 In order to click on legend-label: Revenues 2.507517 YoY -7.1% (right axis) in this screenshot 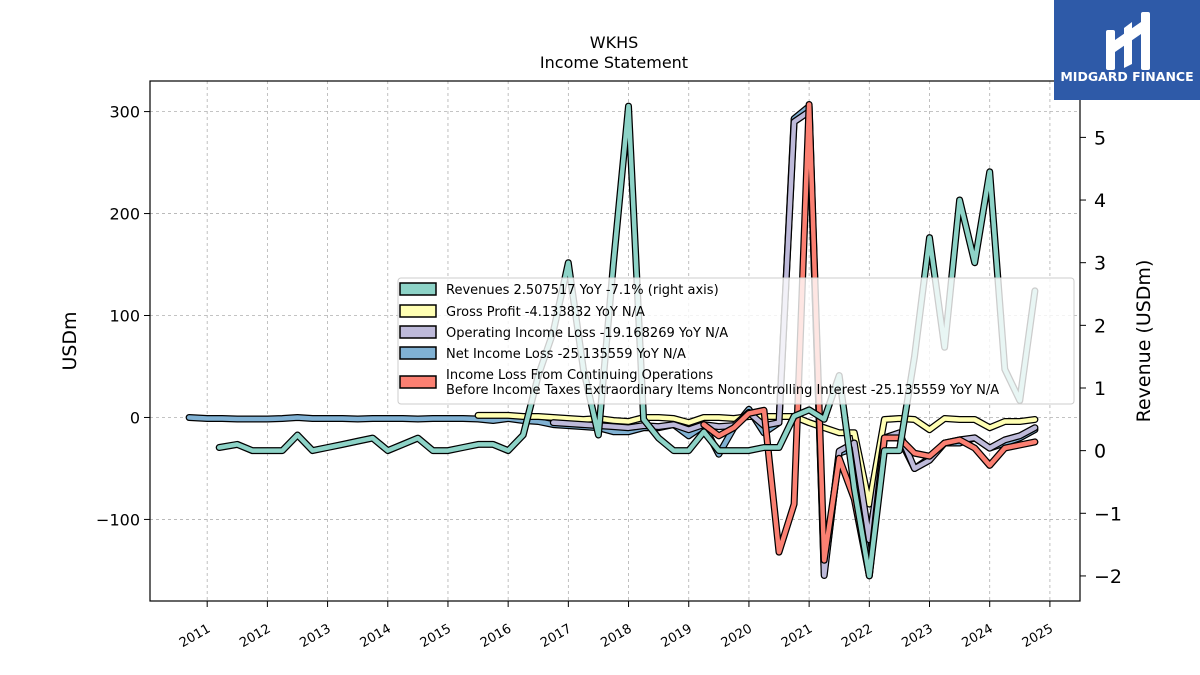, I will do `click(582, 290)`.